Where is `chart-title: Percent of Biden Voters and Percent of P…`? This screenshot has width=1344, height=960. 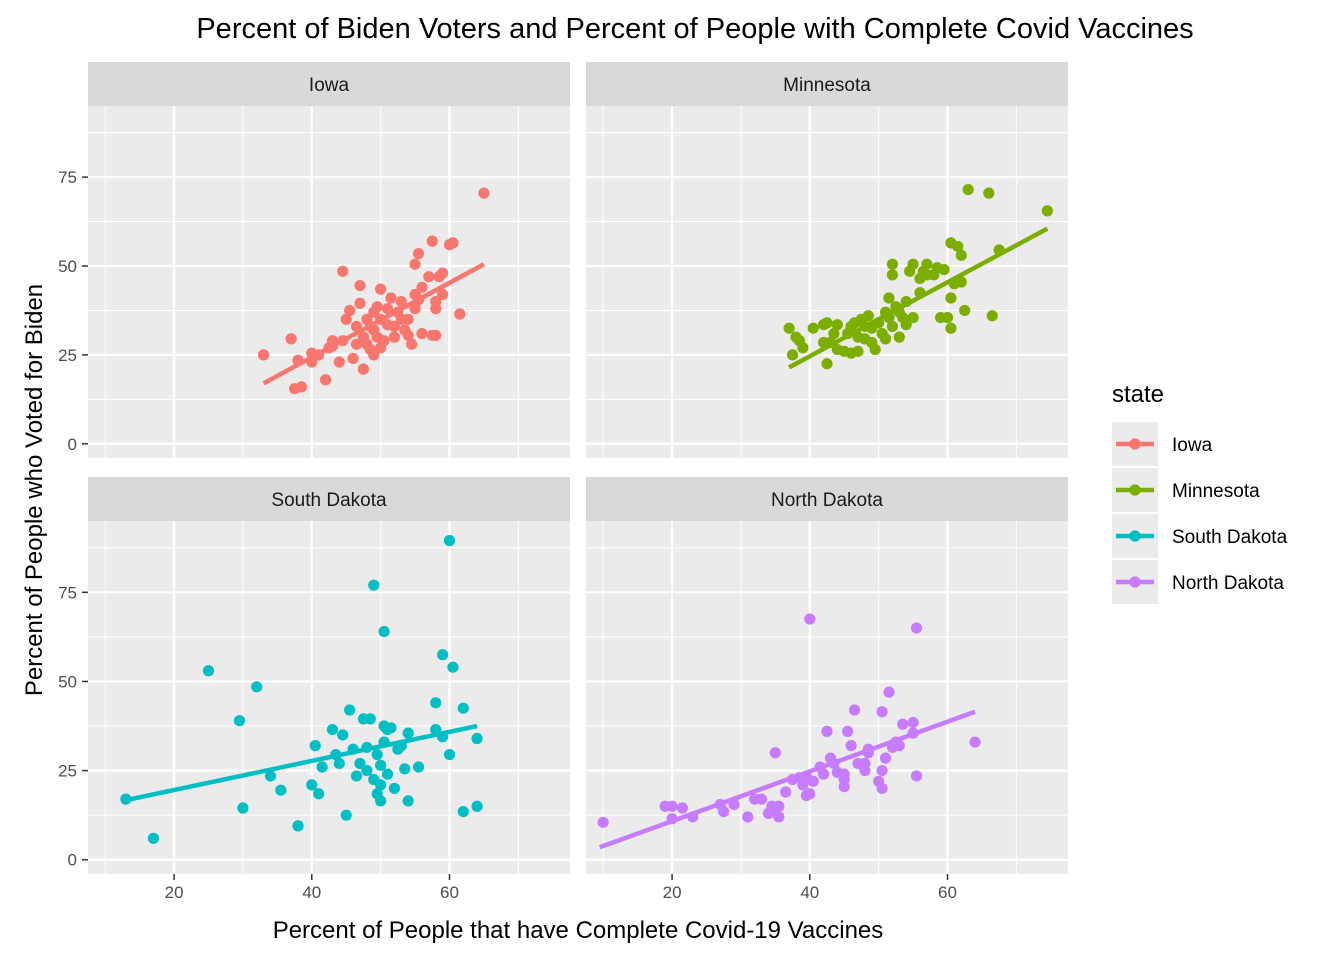
chart-title: Percent of Biden Voters and Percent of P… is located at coordinates (694, 29).